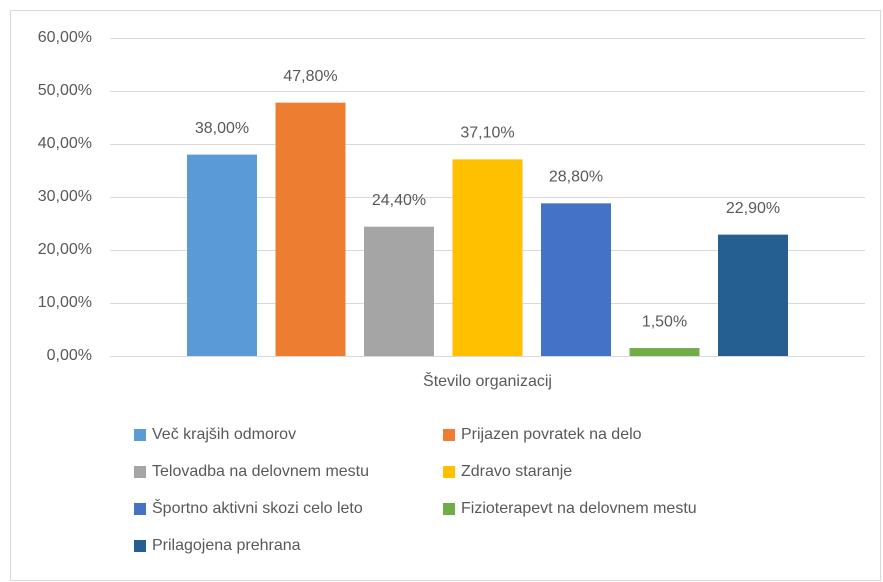  Describe the element at coordinates (576, 177) in the screenshot. I see `data-label: 28,80%` at that location.